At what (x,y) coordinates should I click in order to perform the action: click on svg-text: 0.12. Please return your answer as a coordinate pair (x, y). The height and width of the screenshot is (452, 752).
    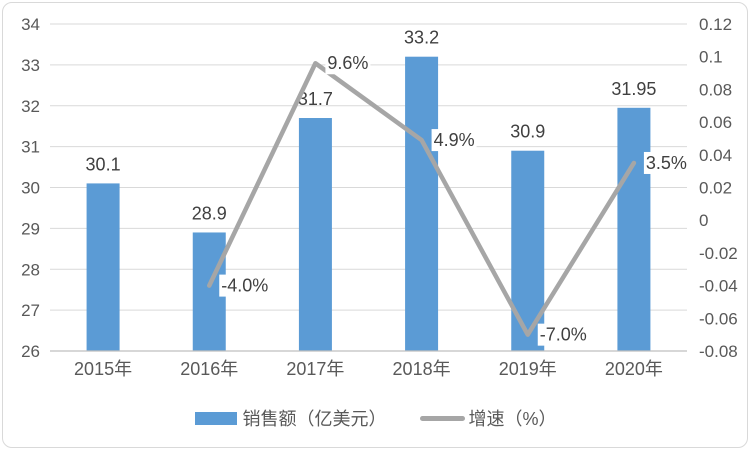
    Looking at the image, I should click on (715, 24).